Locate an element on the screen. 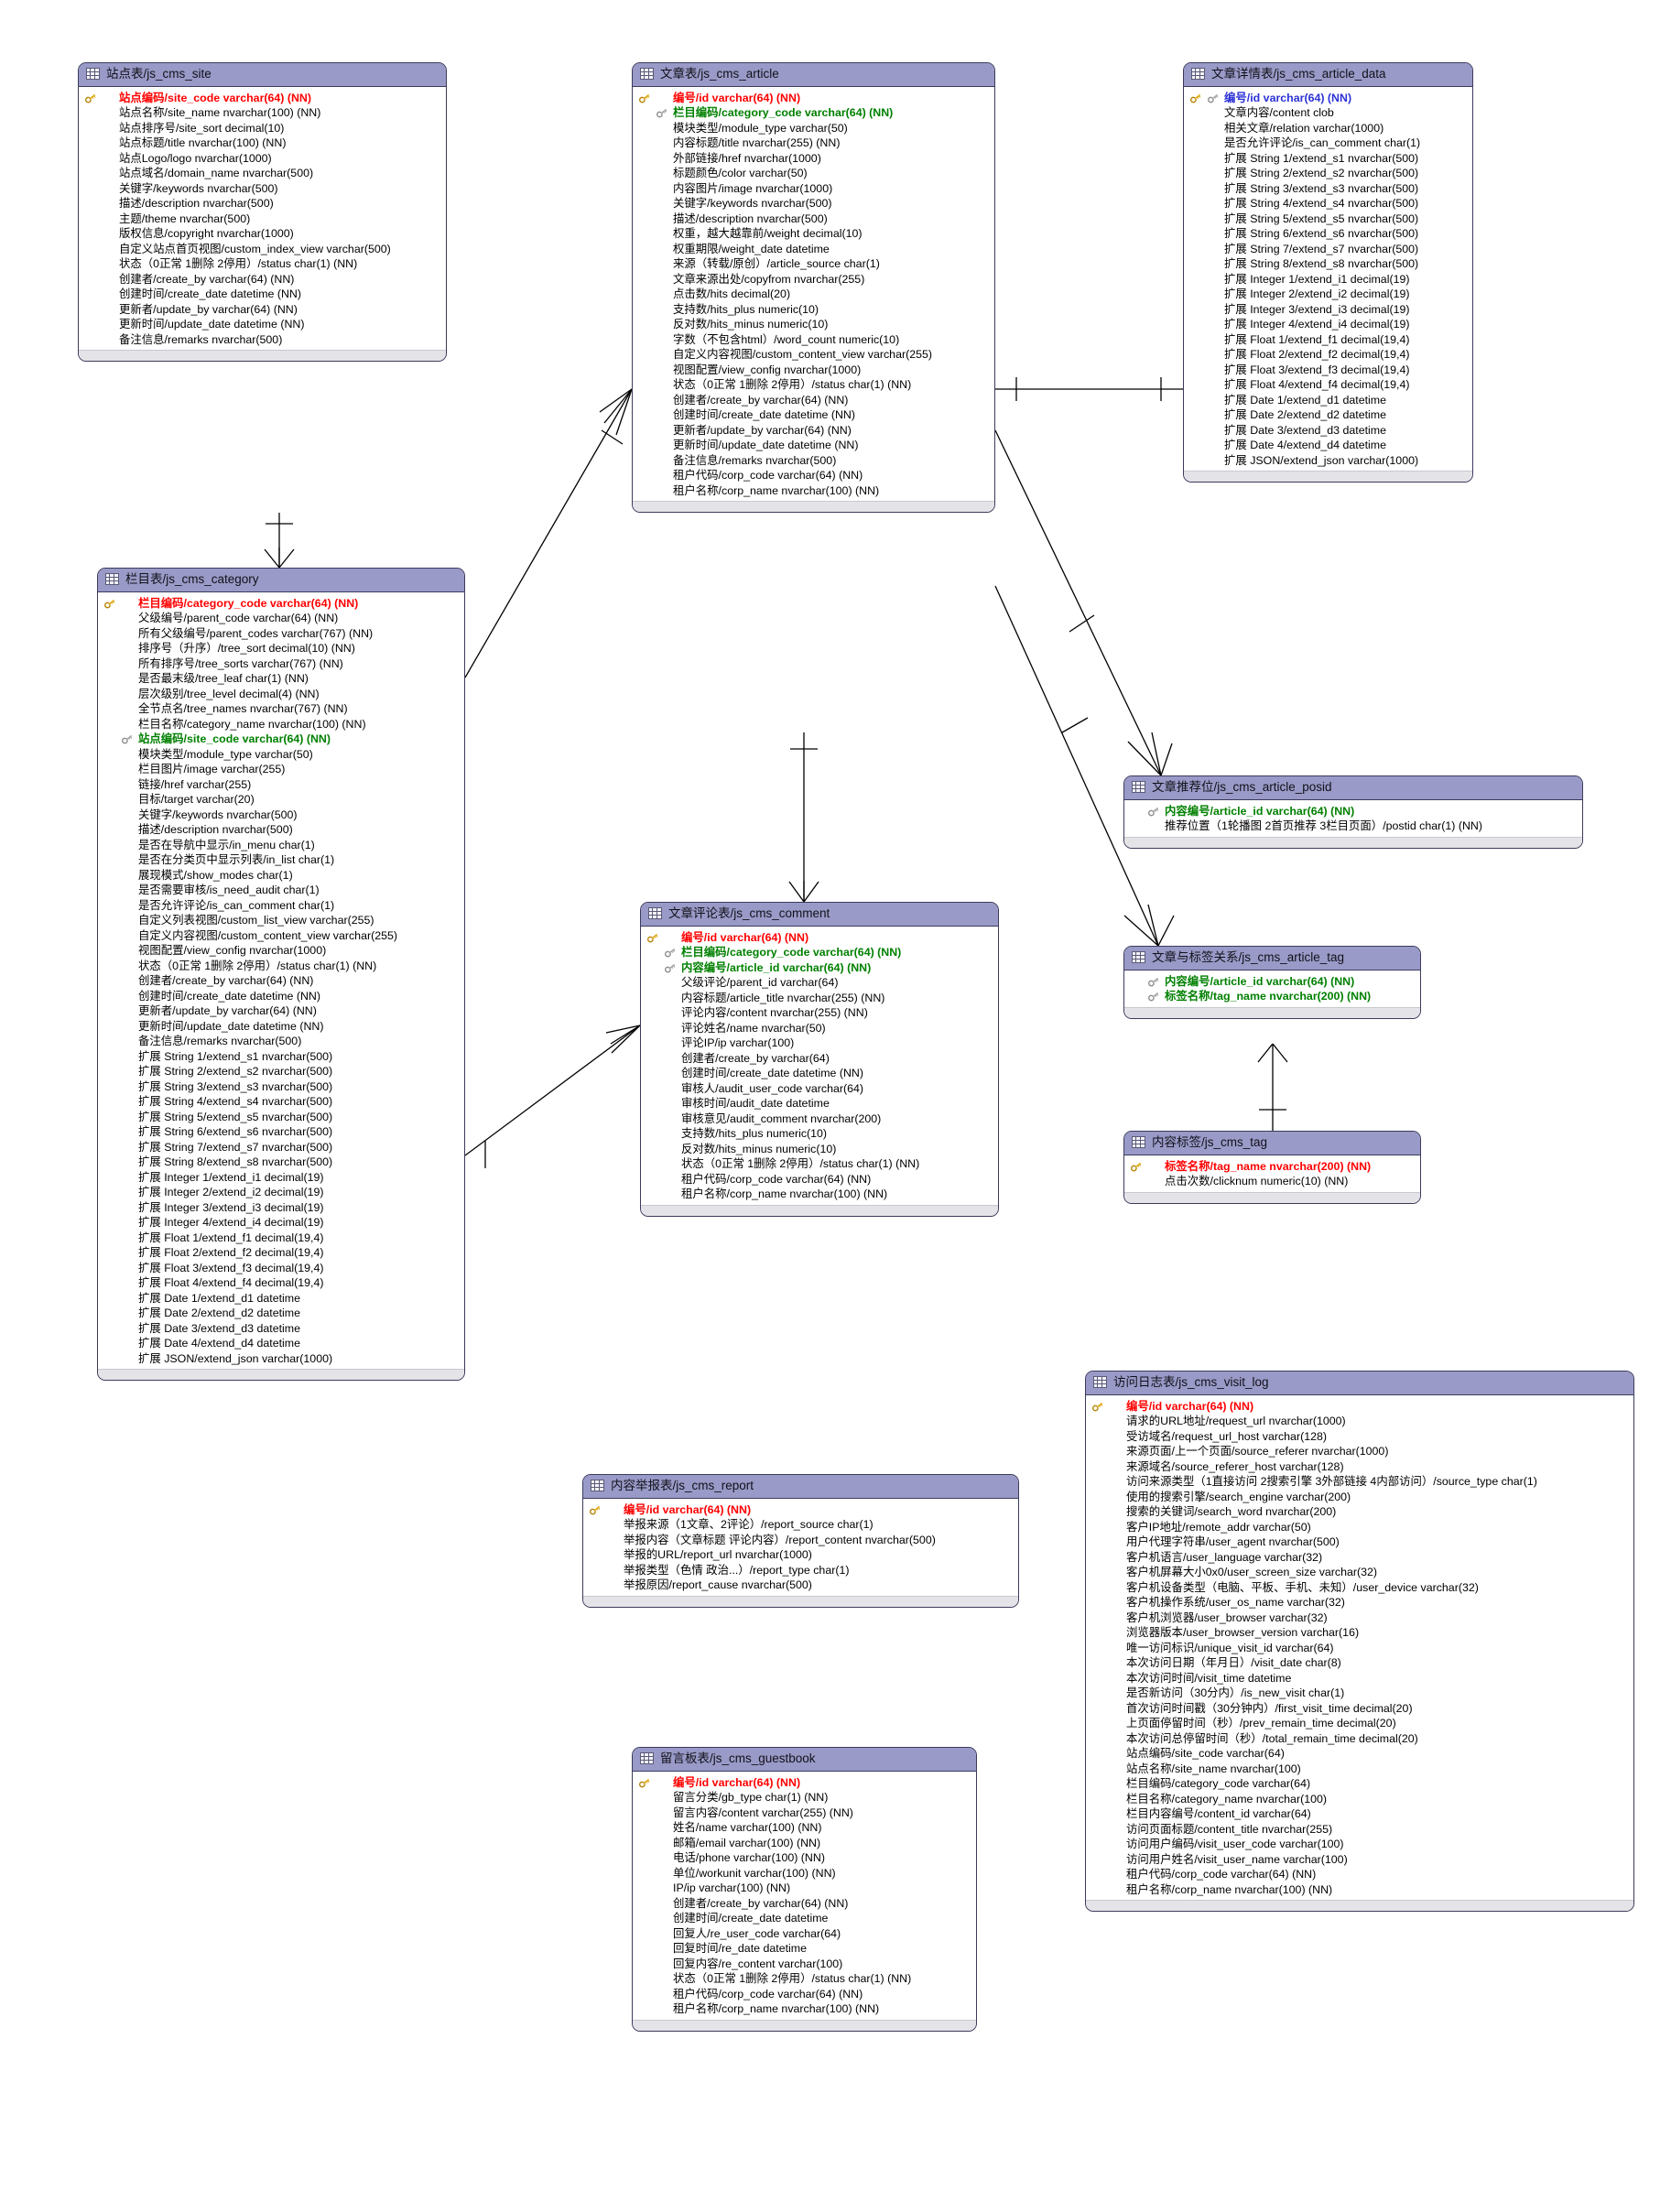 The image size is (1671, 2212). field-row: 标签名称/tag_name nvarchar(200) (NN) is located at coordinates (1272, 1167).